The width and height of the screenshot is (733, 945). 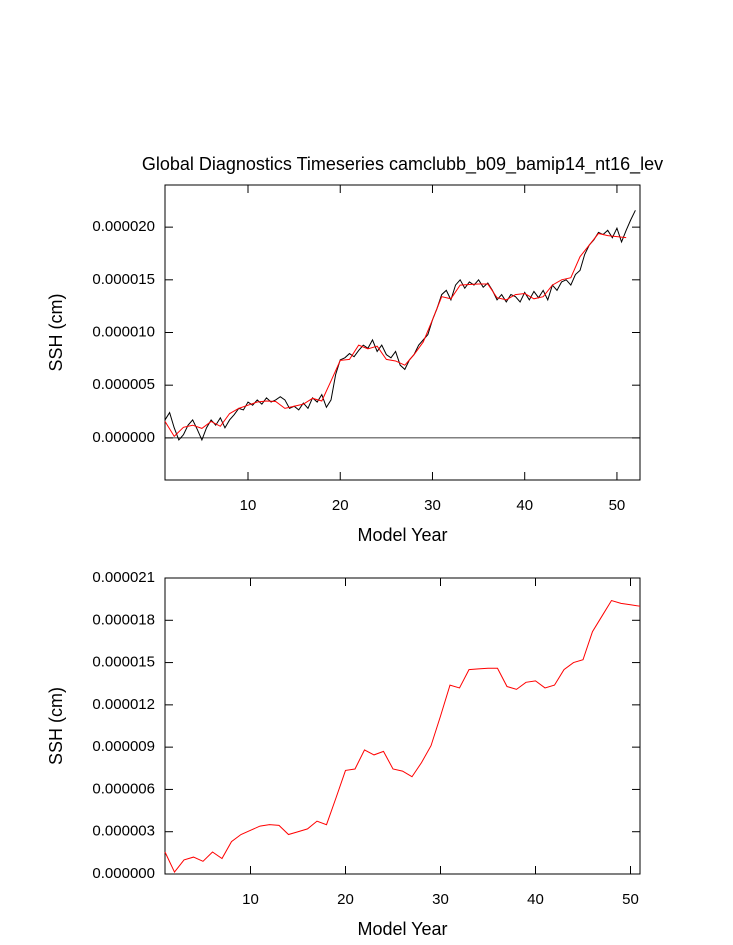 What do you see at coordinates (123, 619) in the screenshot?
I see `y-tick-label: 0.000018` at bounding box center [123, 619].